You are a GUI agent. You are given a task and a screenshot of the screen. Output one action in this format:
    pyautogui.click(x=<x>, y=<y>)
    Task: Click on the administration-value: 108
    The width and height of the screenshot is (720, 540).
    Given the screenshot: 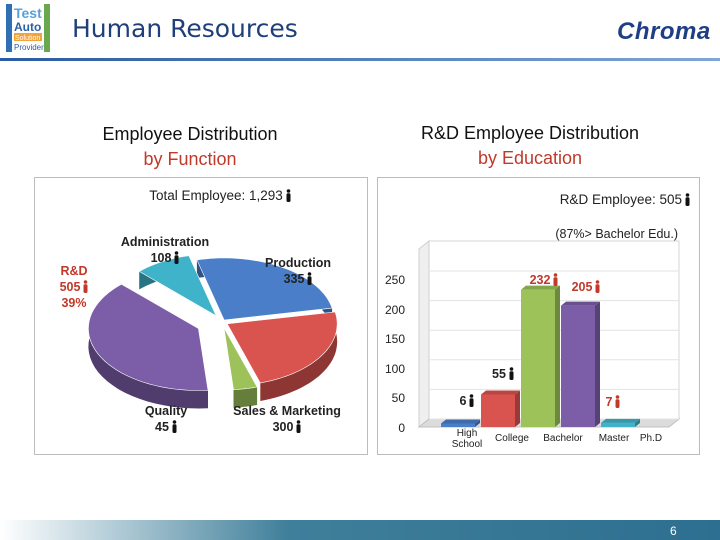 What is the action you would take?
    pyautogui.click(x=161, y=258)
    